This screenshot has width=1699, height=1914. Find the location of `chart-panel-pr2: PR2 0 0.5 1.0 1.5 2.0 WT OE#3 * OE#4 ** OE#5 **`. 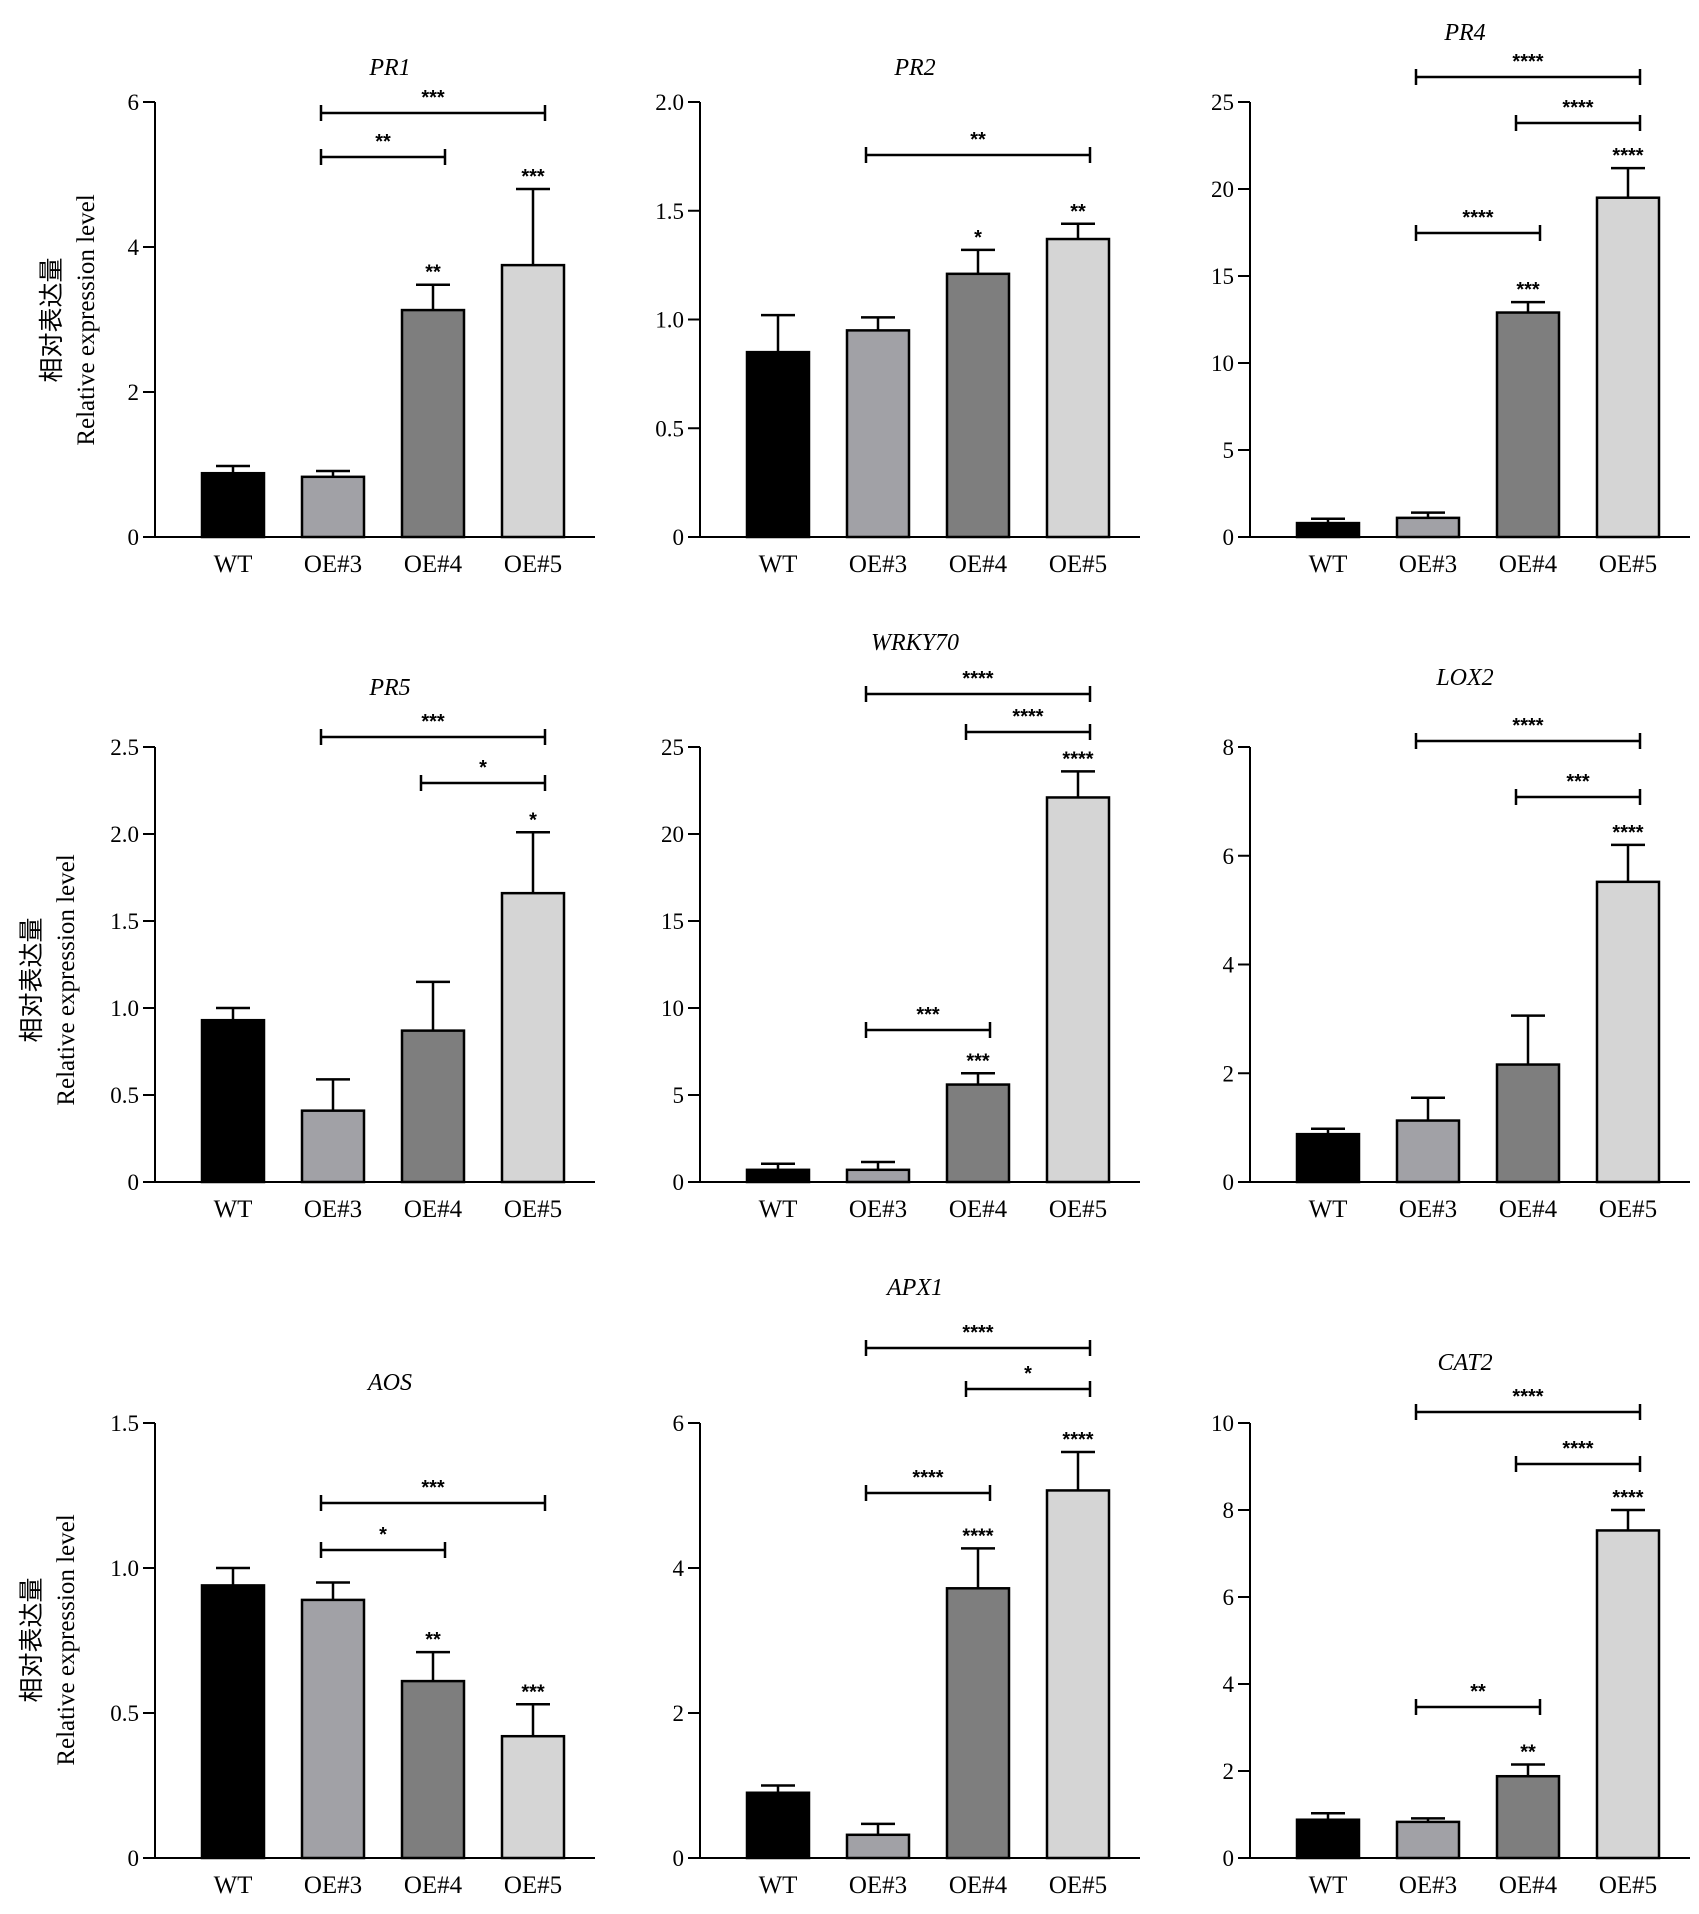

chart-panel-pr2: PR2 0 0.5 1.0 1.5 2.0 WT OE#3 * OE#4 ** OE#5 ** is located at coordinates (897, 316).